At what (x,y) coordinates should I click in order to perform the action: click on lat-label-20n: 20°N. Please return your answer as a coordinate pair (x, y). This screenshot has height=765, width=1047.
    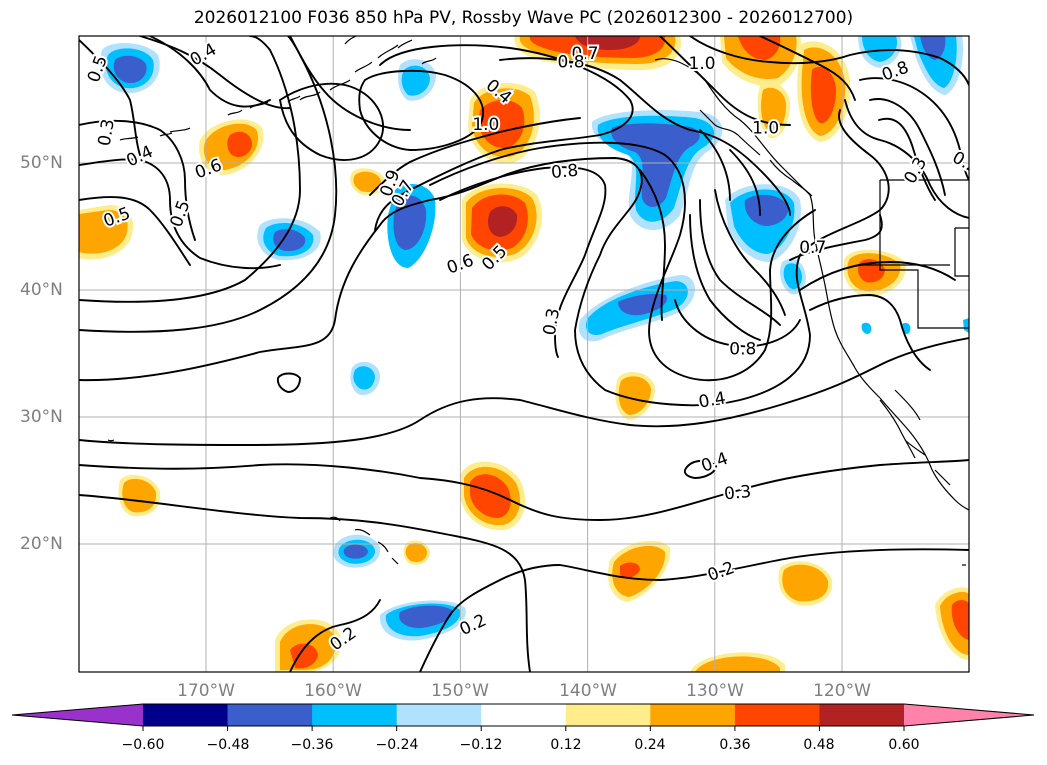
    Looking at the image, I should click on (41, 544).